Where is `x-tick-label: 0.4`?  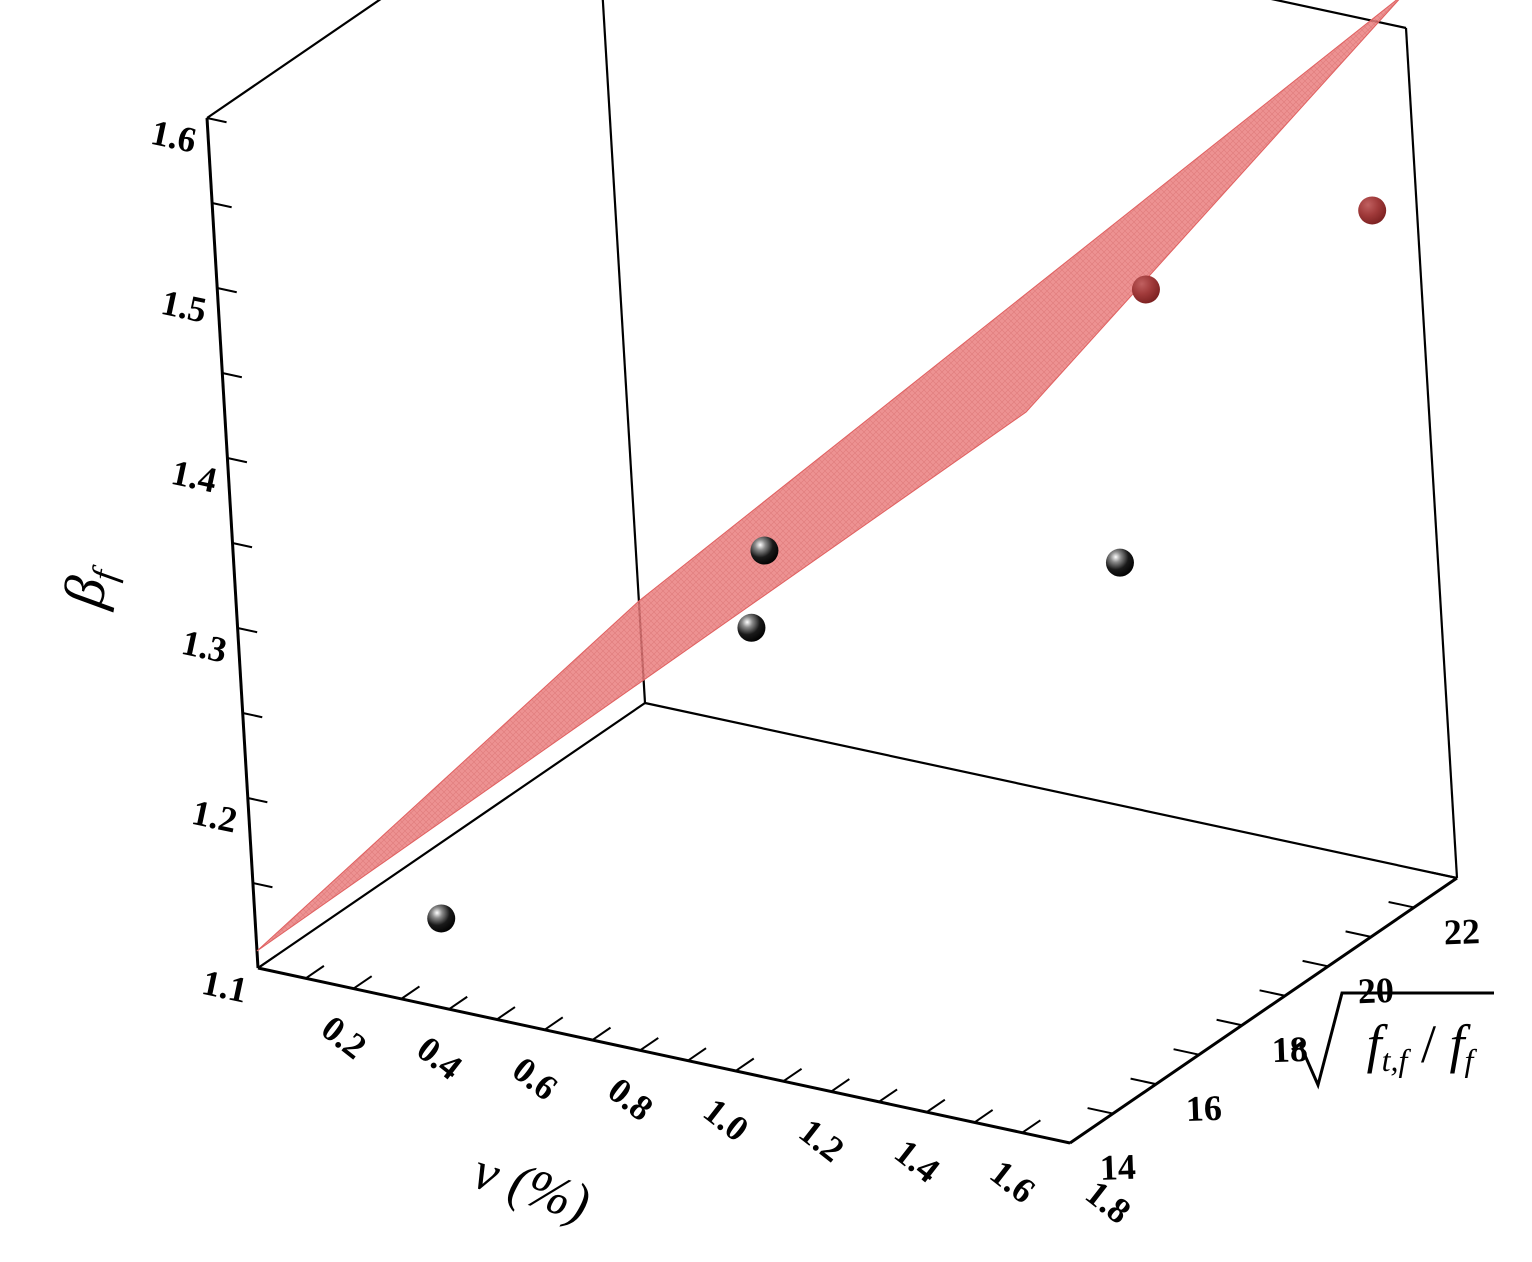
x-tick-label: 0.4 is located at coordinates (440, 1057).